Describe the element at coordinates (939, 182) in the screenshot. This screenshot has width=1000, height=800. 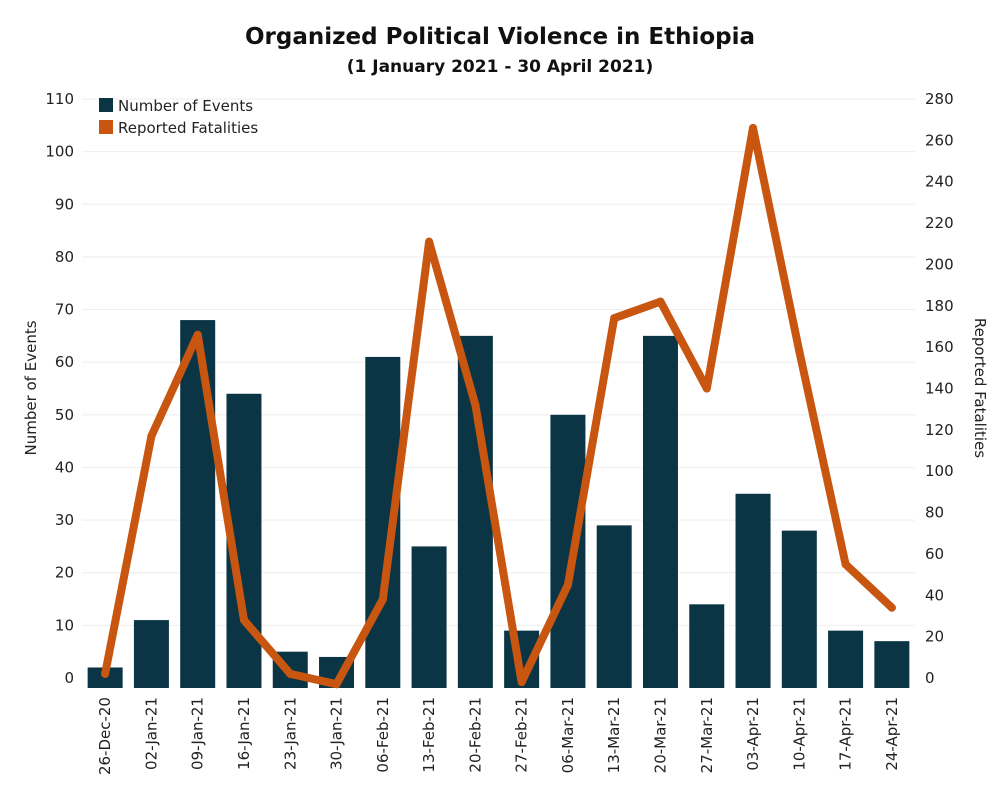
I see `y2-tick-240: 240` at that location.